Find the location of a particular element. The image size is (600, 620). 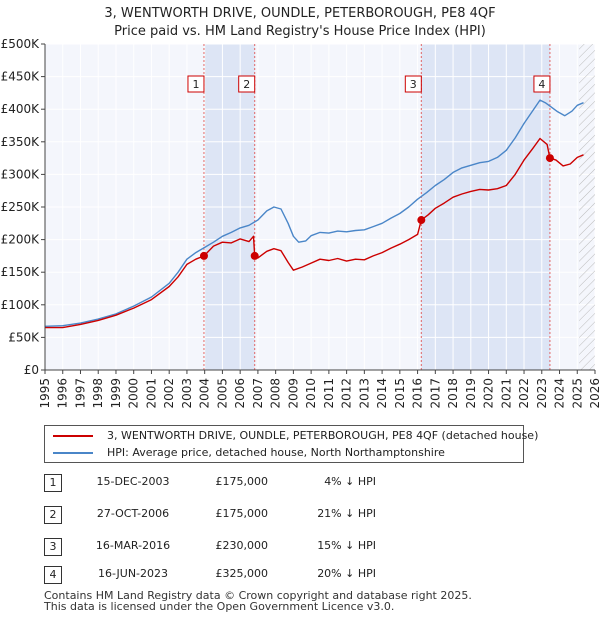

sale-number-badge: 1 is located at coordinates (53, 483).